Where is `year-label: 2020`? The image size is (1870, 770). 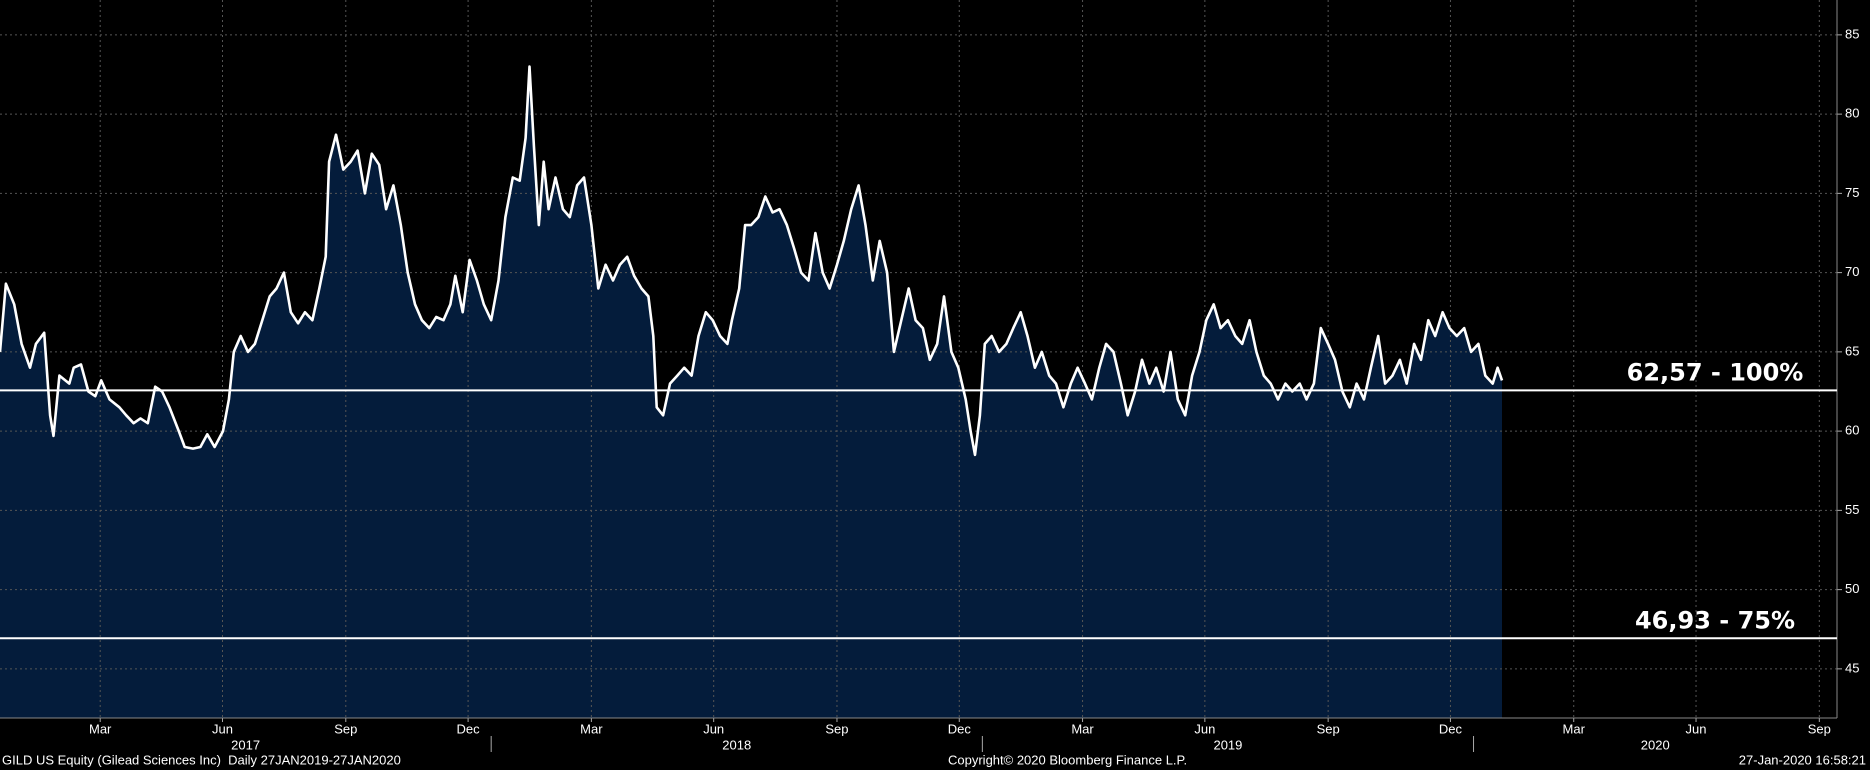
year-label: 2020 is located at coordinates (1655, 744).